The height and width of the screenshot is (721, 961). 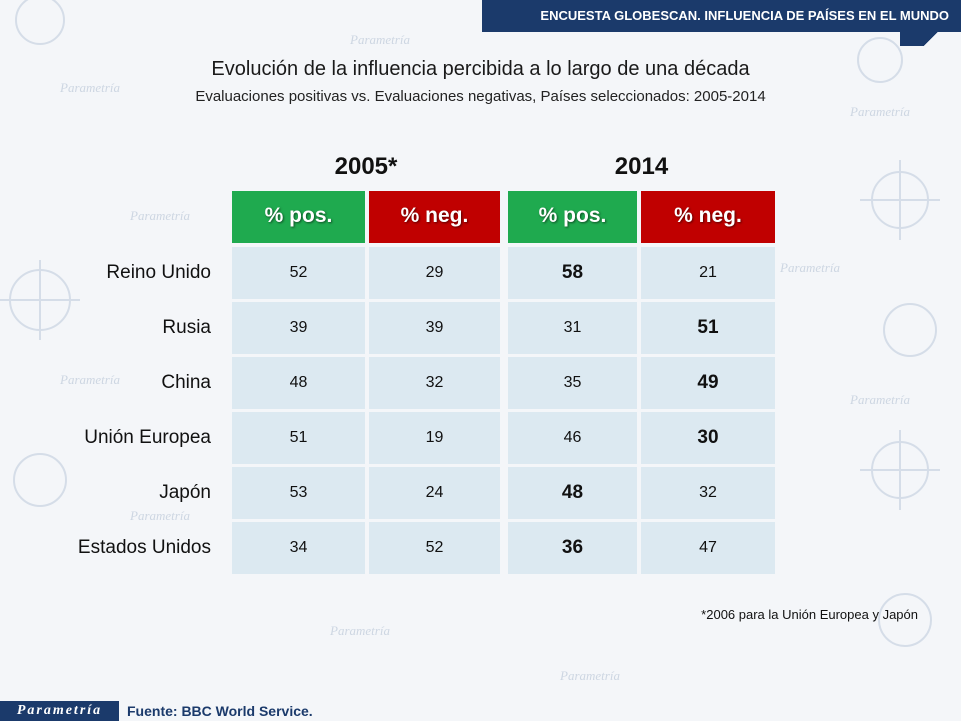 I want to click on table-cell: 34, so click(x=298, y=548).